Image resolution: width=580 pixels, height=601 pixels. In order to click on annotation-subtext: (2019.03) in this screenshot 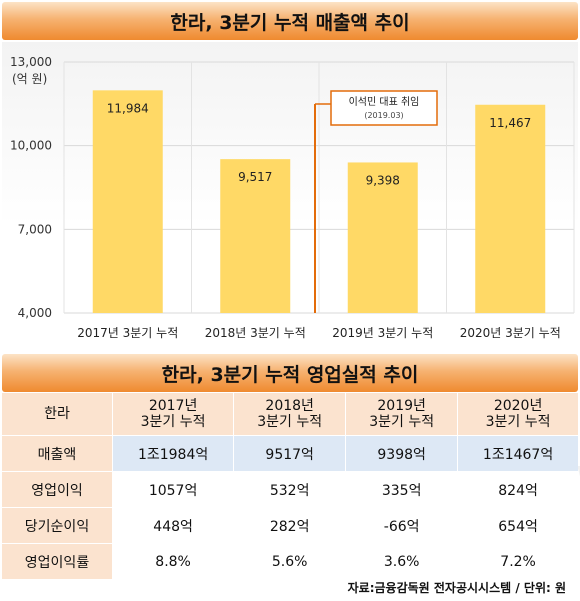, I will do `click(383, 115)`.